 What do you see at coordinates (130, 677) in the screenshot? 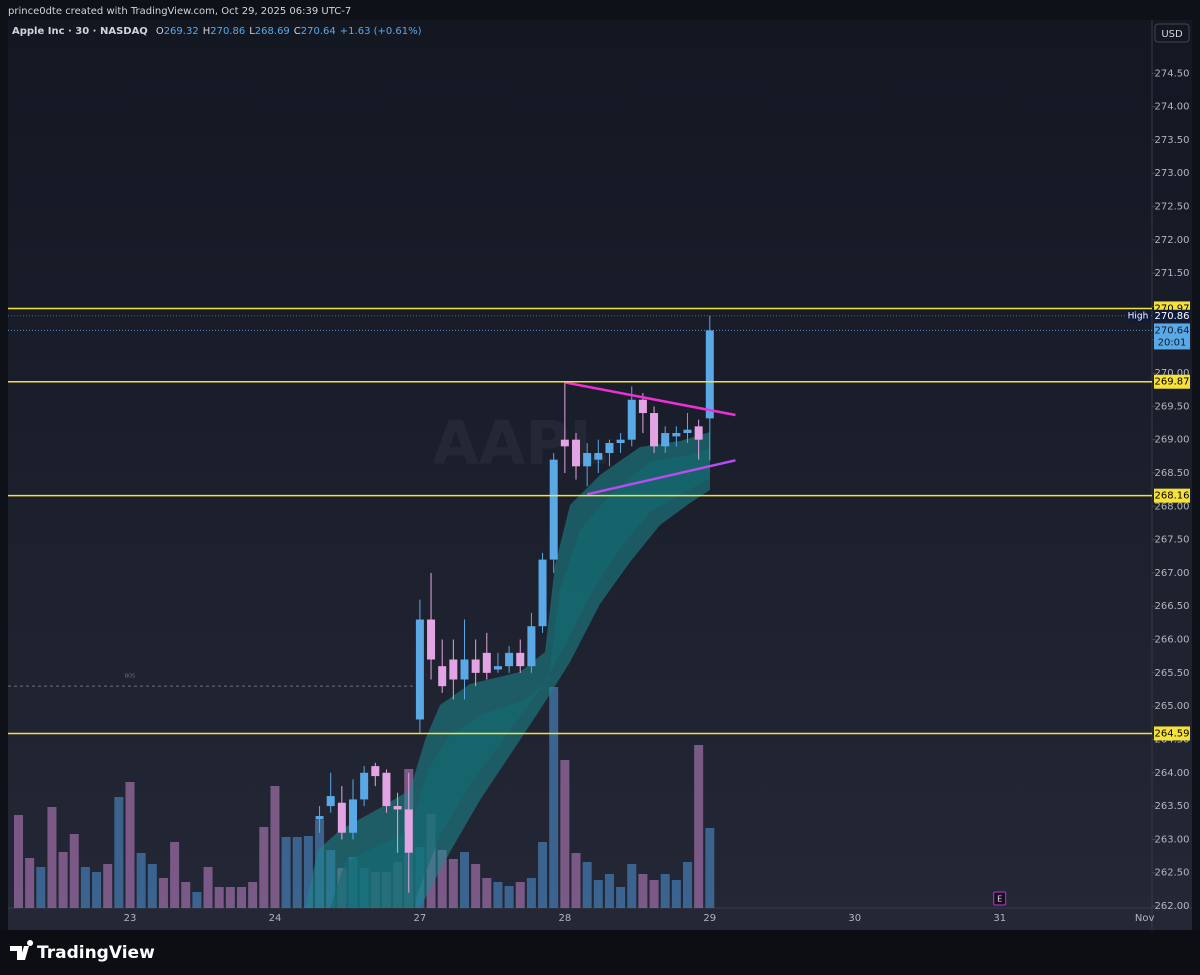
I see `bos-label: BOS` at bounding box center [130, 677].